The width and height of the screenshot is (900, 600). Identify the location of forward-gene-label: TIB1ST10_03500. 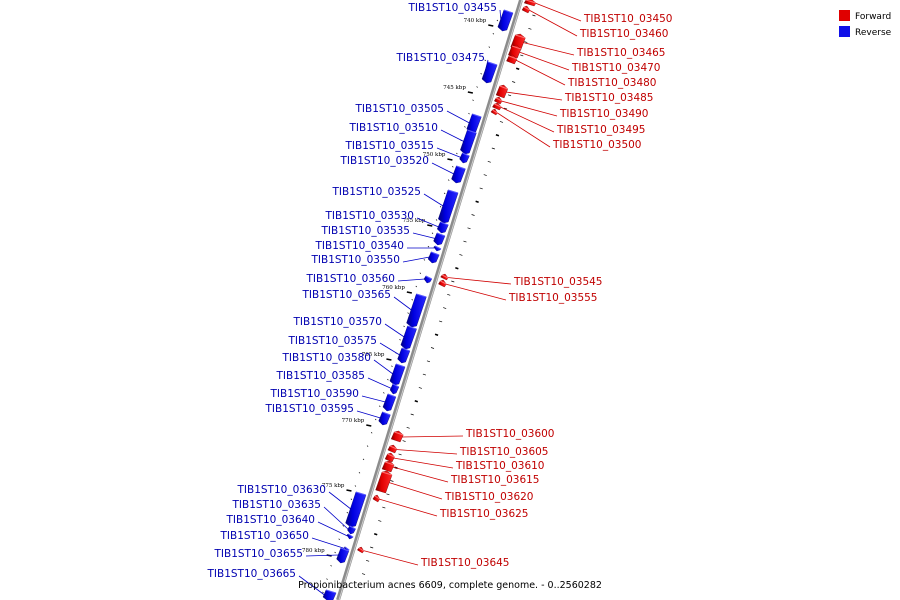
(597, 145).